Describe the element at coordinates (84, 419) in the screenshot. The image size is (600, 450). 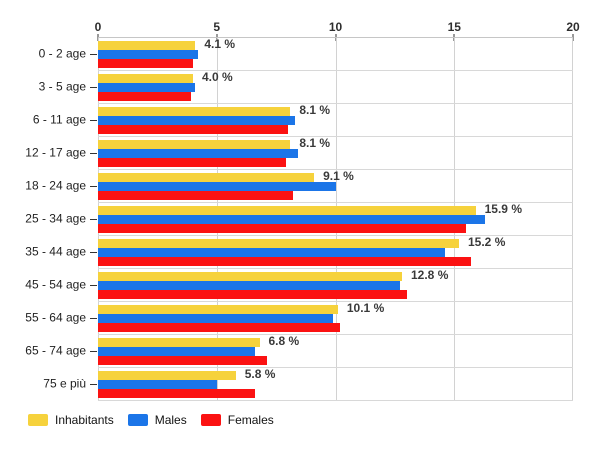
I see `legend-label: Inhabitants` at that location.